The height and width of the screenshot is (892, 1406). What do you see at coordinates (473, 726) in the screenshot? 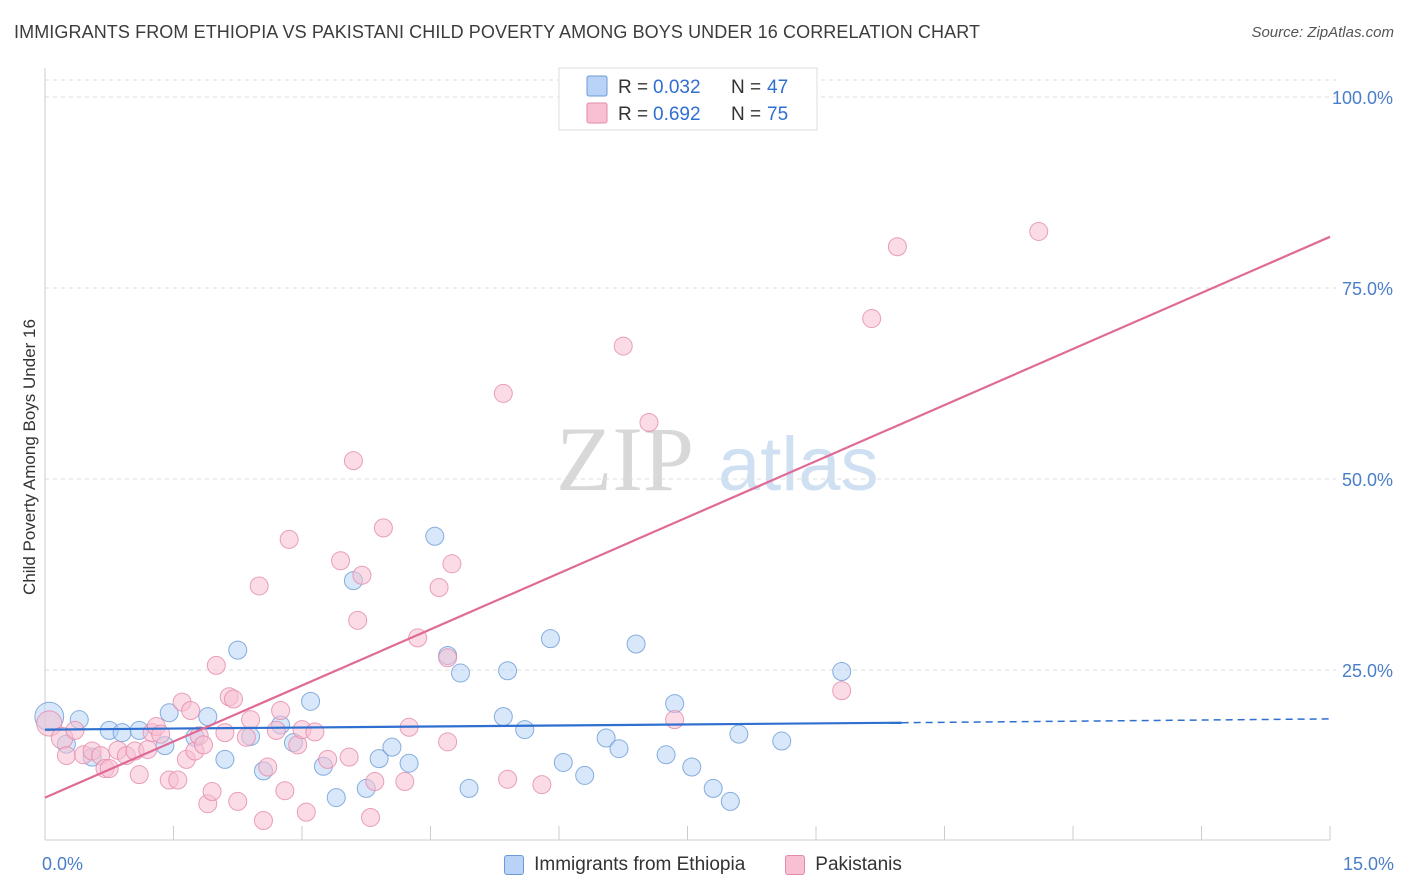
I see `trend-line-ethiopia` at bounding box center [473, 726].